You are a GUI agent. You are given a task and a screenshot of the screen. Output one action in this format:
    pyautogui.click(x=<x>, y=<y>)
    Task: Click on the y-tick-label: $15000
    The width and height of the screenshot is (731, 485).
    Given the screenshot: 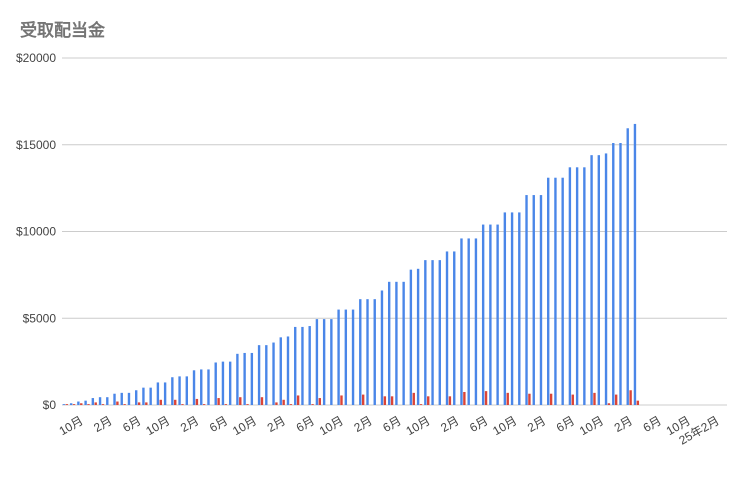 What is the action you would take?
    pyautogui.click(x=36, y=145)
    